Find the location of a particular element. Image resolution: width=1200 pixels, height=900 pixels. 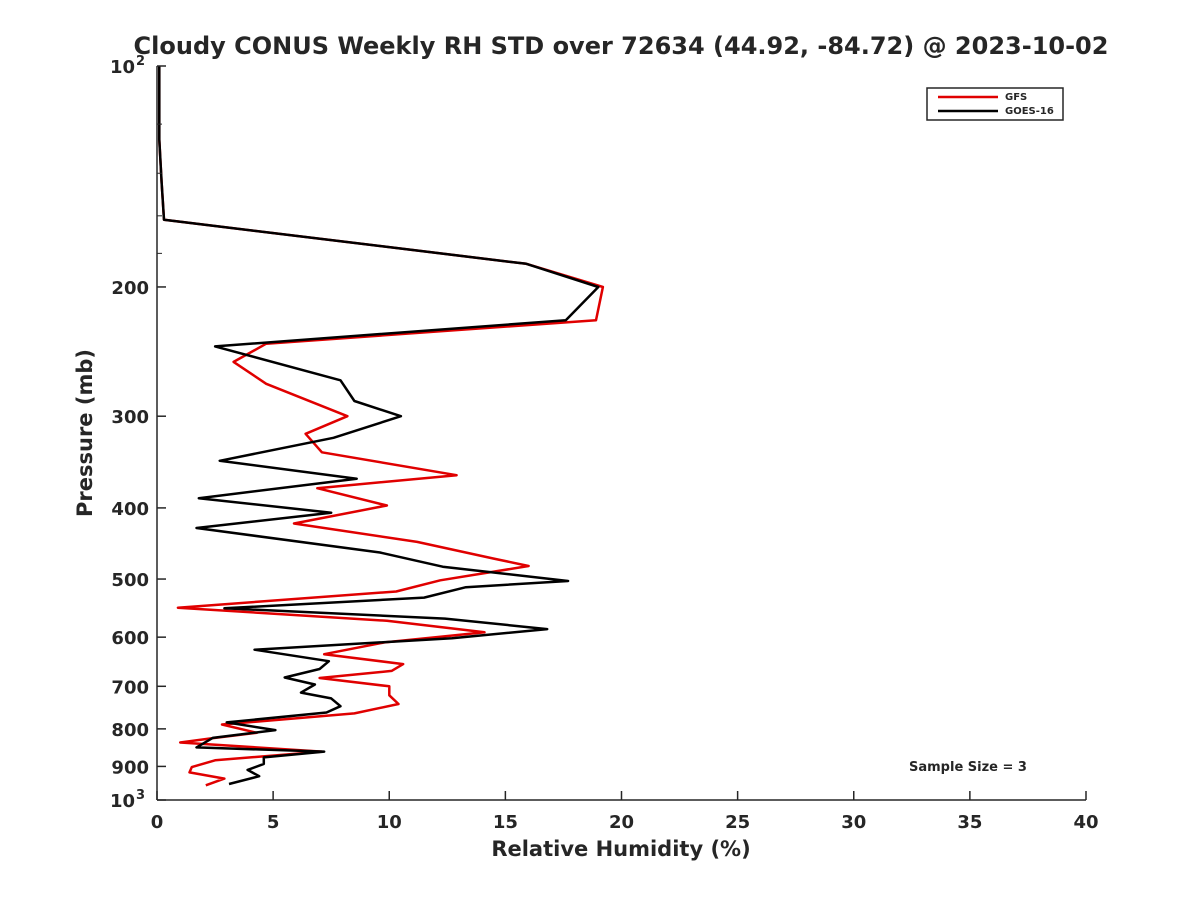

x-tick-group: 0 5 10 15 20 25 30 35 40 is located at coordinates (625, 812).